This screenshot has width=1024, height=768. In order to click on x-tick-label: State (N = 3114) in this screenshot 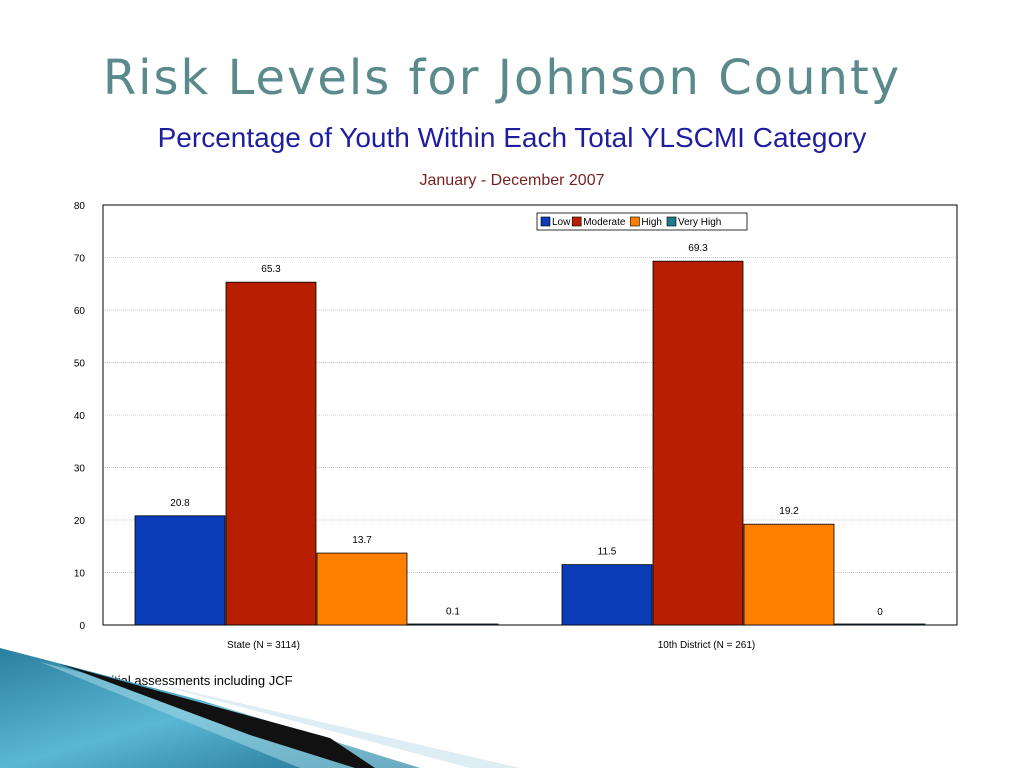, I will do `click(263, 645)`.